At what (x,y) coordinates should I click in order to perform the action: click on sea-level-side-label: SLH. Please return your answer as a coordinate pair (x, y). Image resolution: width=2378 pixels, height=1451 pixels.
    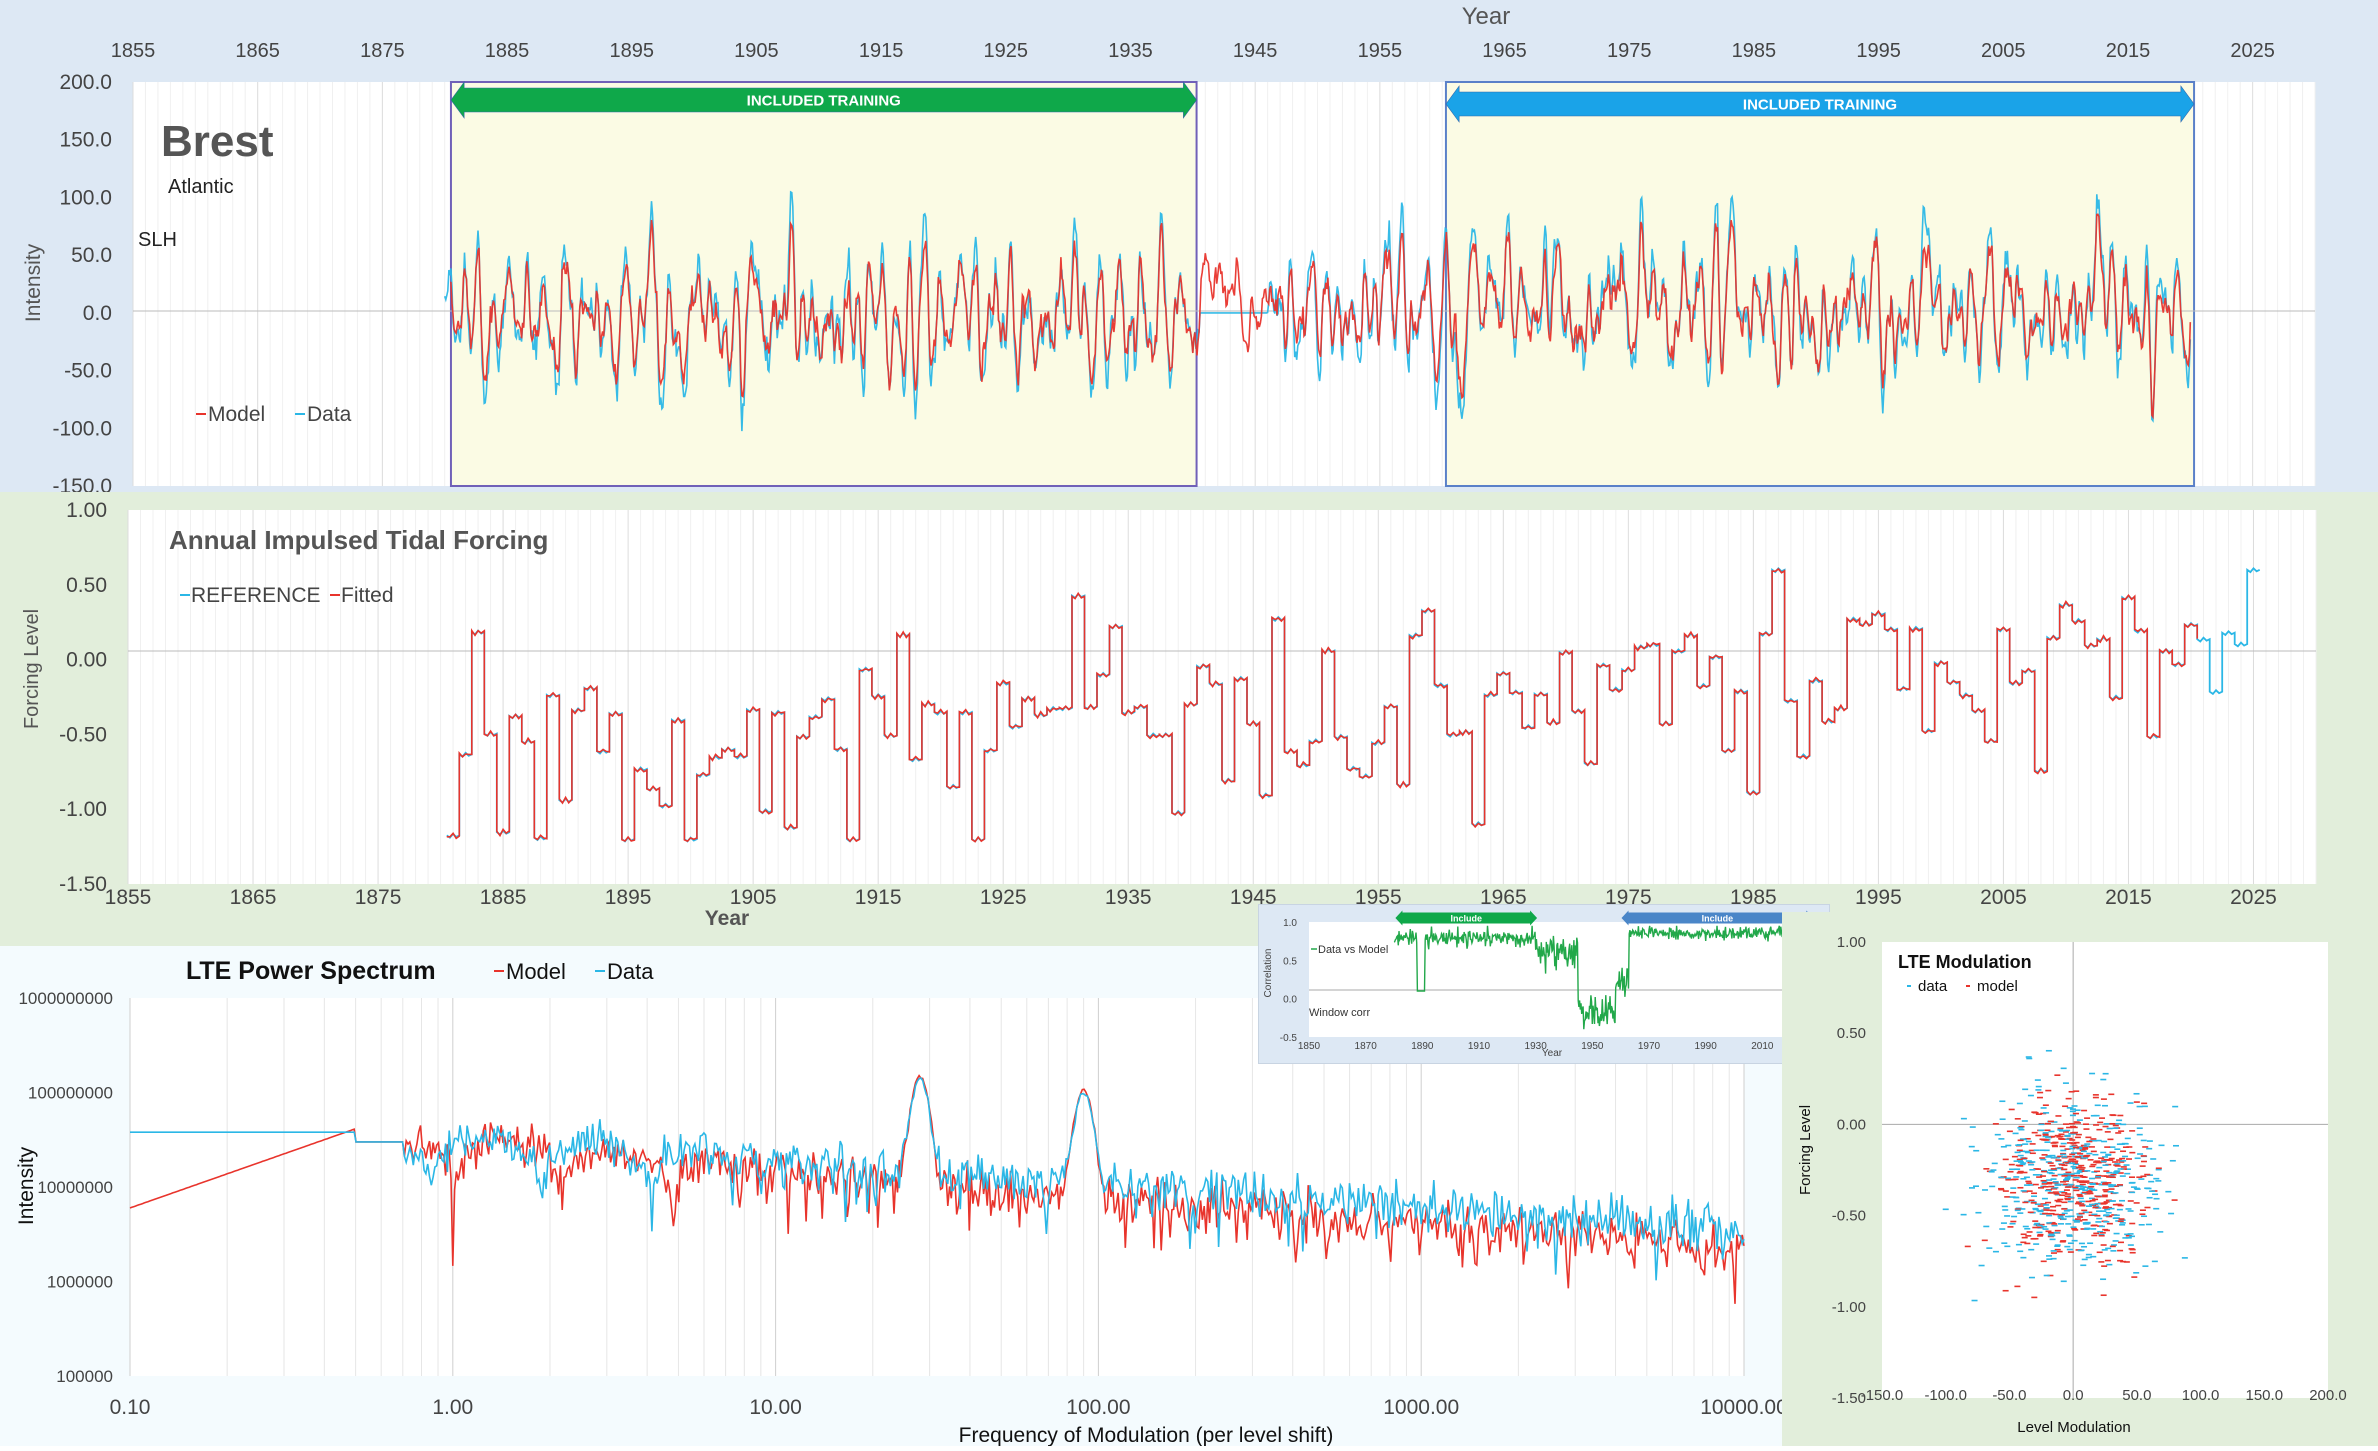
    Looking at the image, I should click on (157, 240).